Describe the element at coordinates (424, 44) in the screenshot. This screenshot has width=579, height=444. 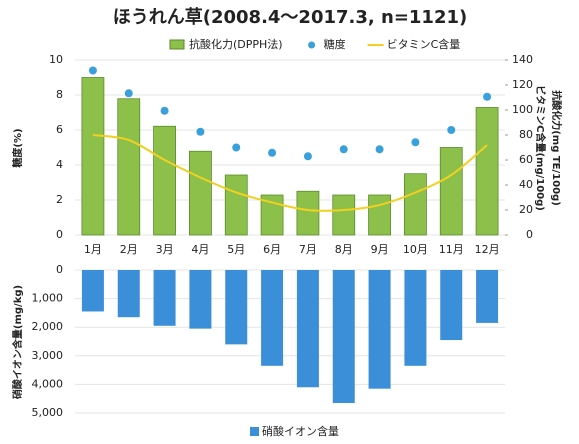
I see `legend-label: ビタミンC含量` at that location.